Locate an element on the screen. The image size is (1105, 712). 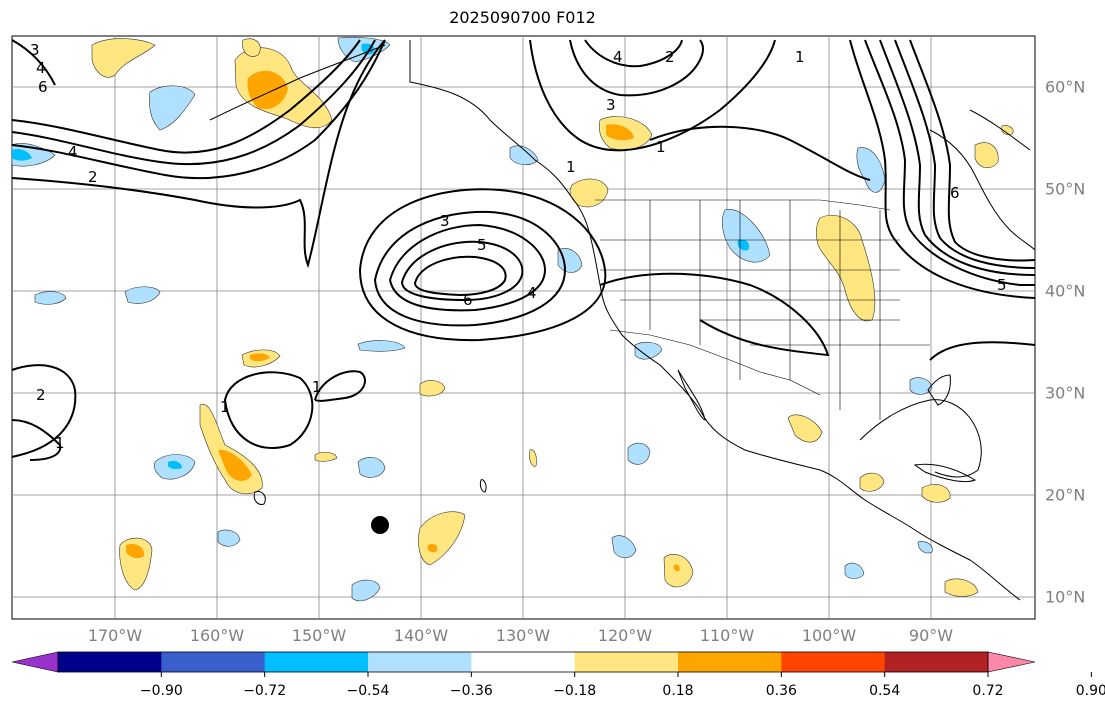
lat-label: 50°N is located at coordinates (1065, 189).